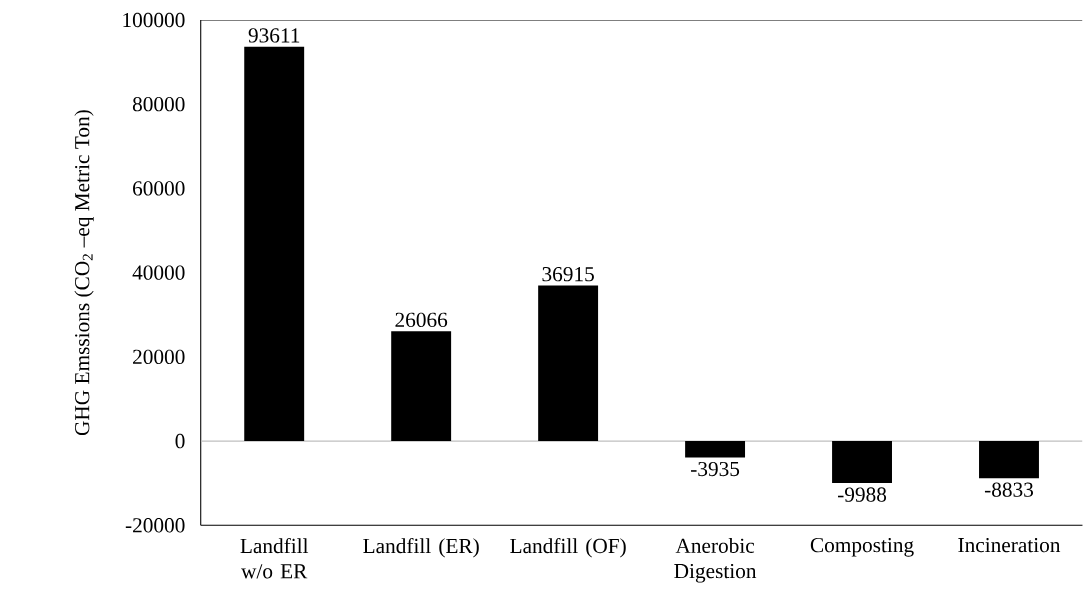  I want to click on x-tick-label: Landfill w/o ER, so click(274, 558).